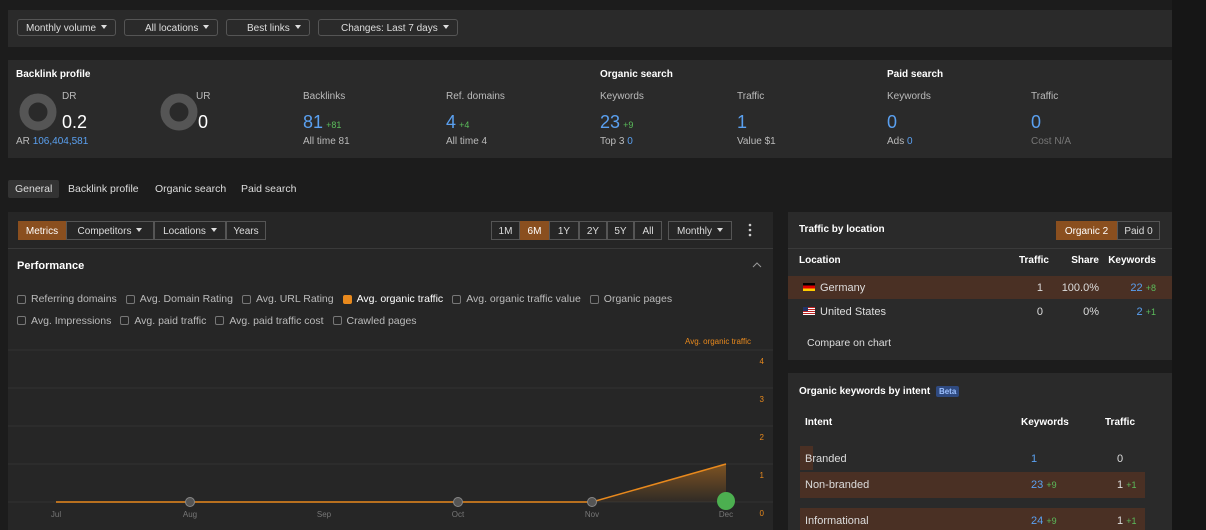 The height and width of the screenshot is (530, 1206). What do you see at coordinates (75, 122) in the screenshot?
I see `value: 0.2` at bounding box center [75, 122].